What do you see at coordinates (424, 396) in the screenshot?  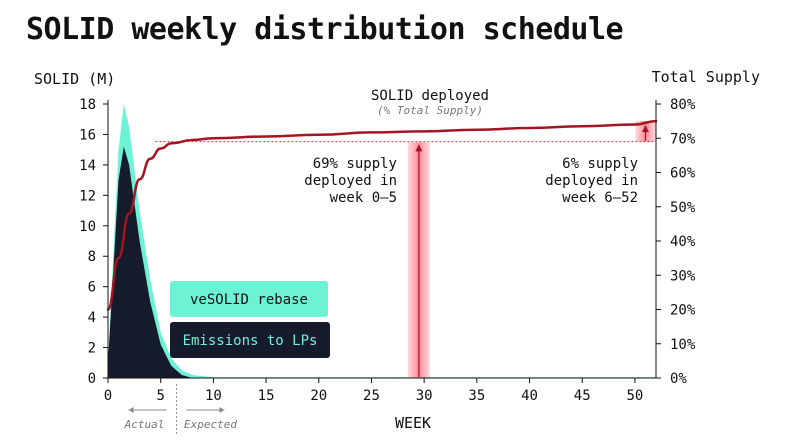 I see `x-tick-label: 30` at bounding box center [424, 396].